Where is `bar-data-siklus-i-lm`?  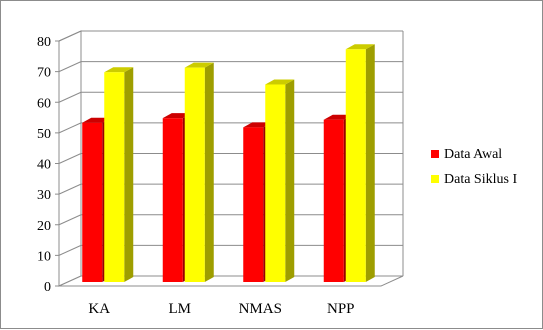
bar-data-siklus-i-lm is located at coordinates (199, 172).